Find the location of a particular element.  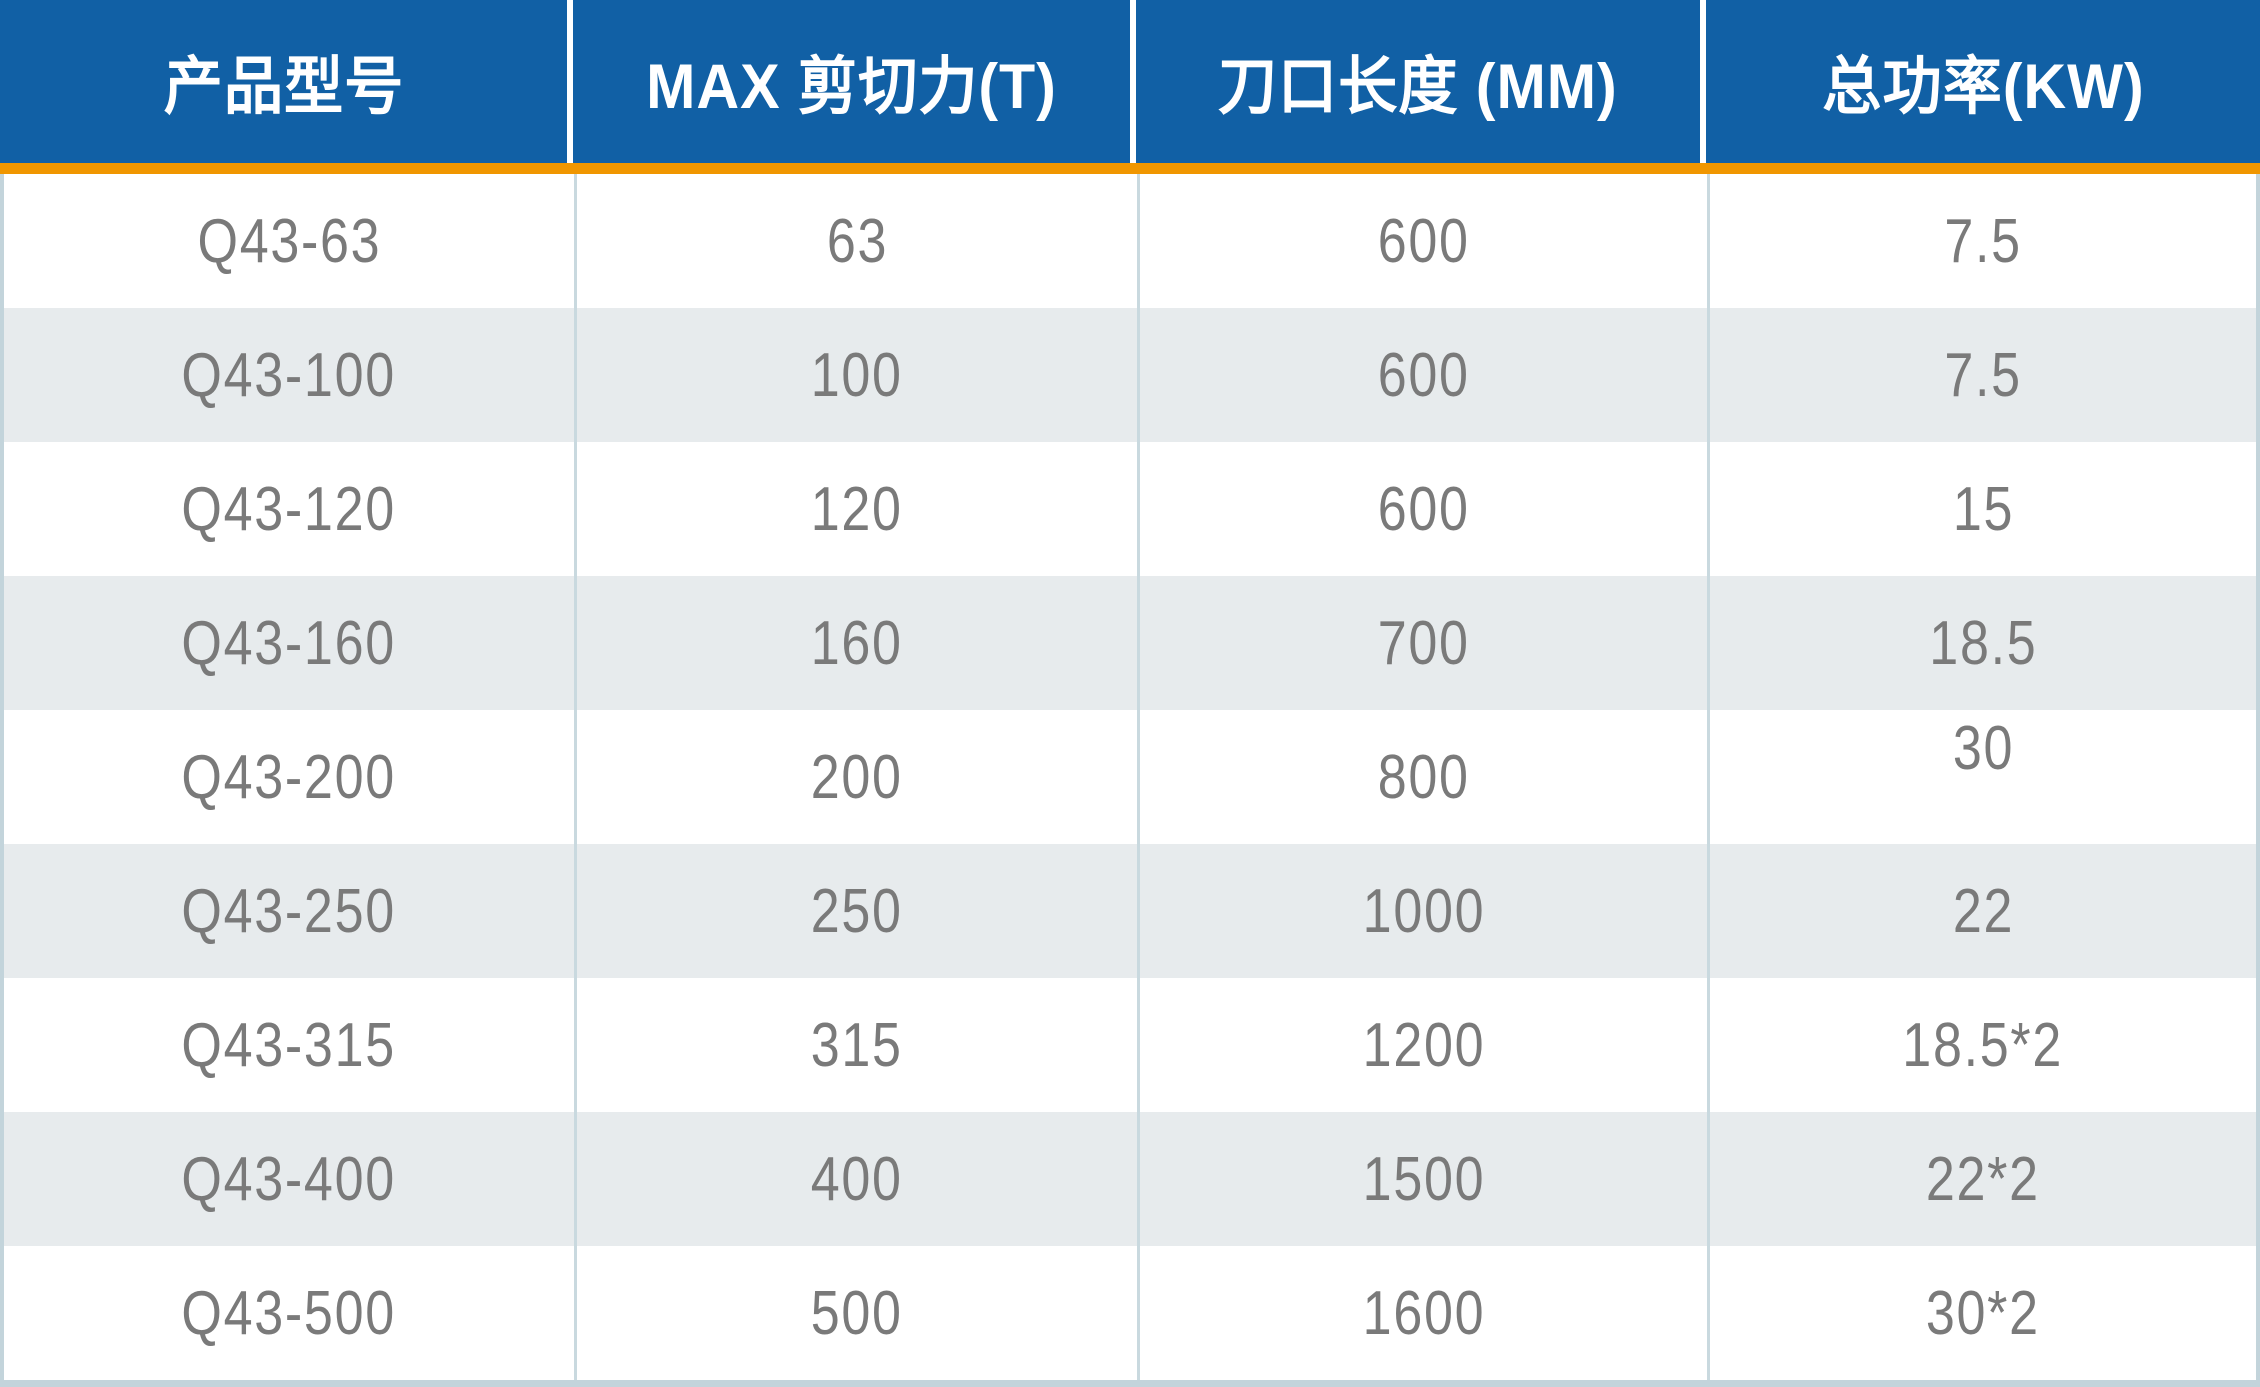

accent-divider is located at coordinates (1130, 168).